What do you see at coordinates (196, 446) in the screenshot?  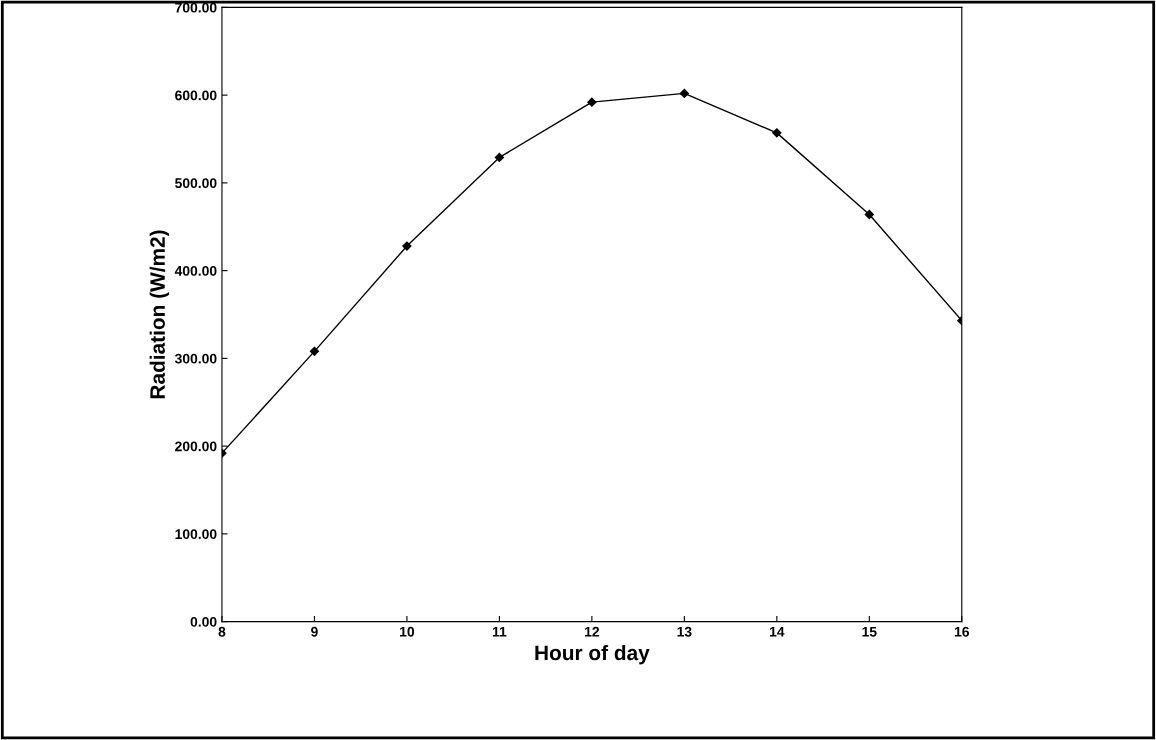 I see `y-tick-label: 200.00` at bounding box center [196, 446].